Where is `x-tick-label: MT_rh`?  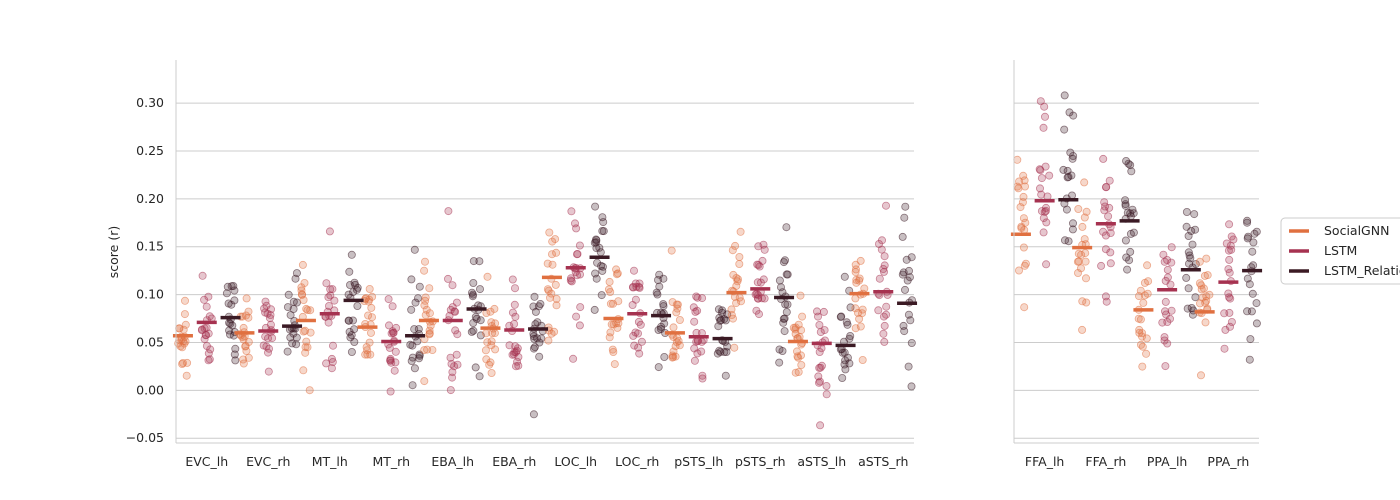
x-tick-label: MT_rh is located at coordinates (391, 461).